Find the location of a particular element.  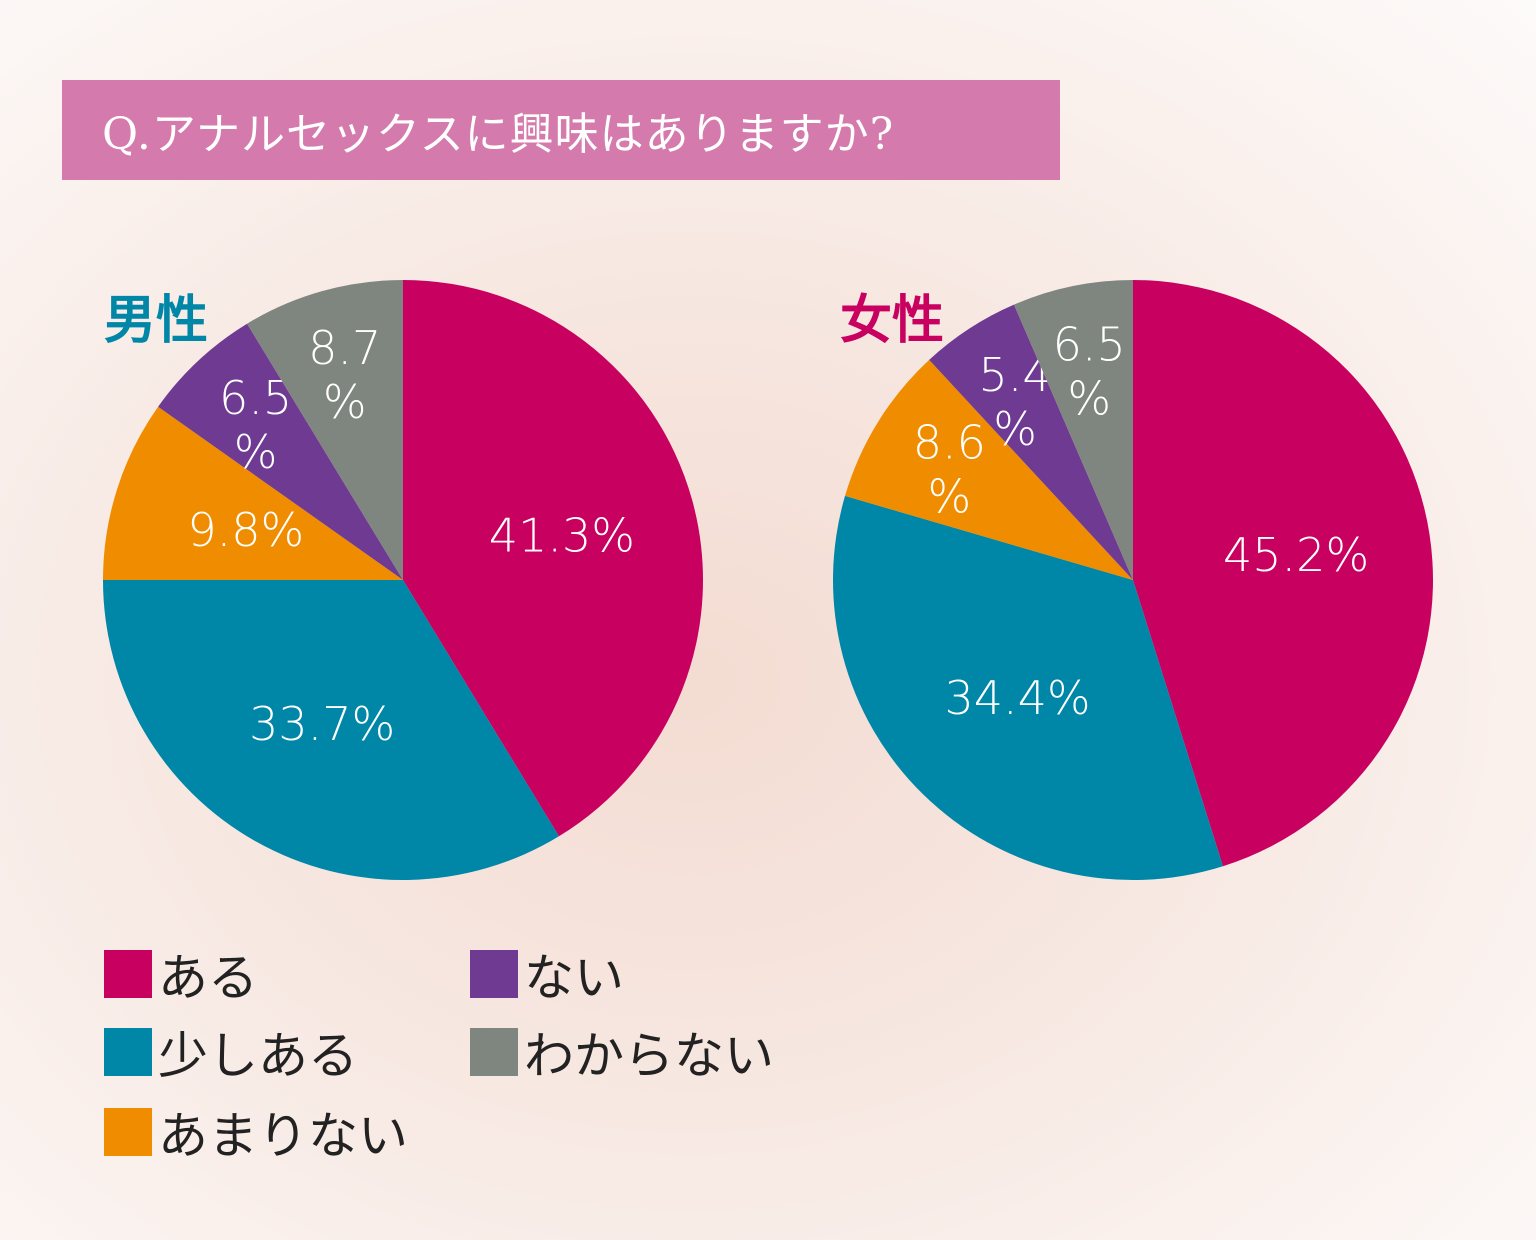

legend-item-2: あまりない is located at coordinates (256, 1132).